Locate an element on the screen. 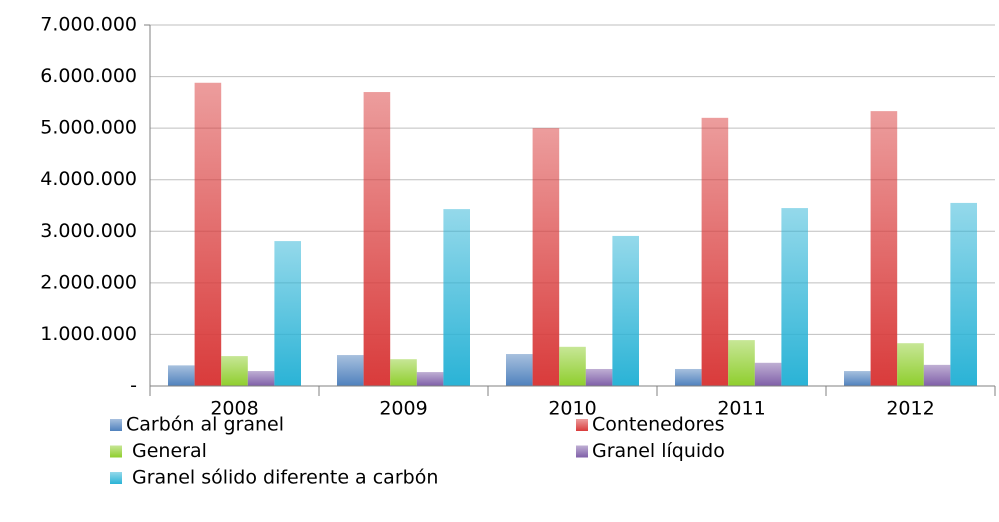 This screenshot has width=999, height=522. y-tick-label: 4.000.000 is located at coordinates (88, 179).